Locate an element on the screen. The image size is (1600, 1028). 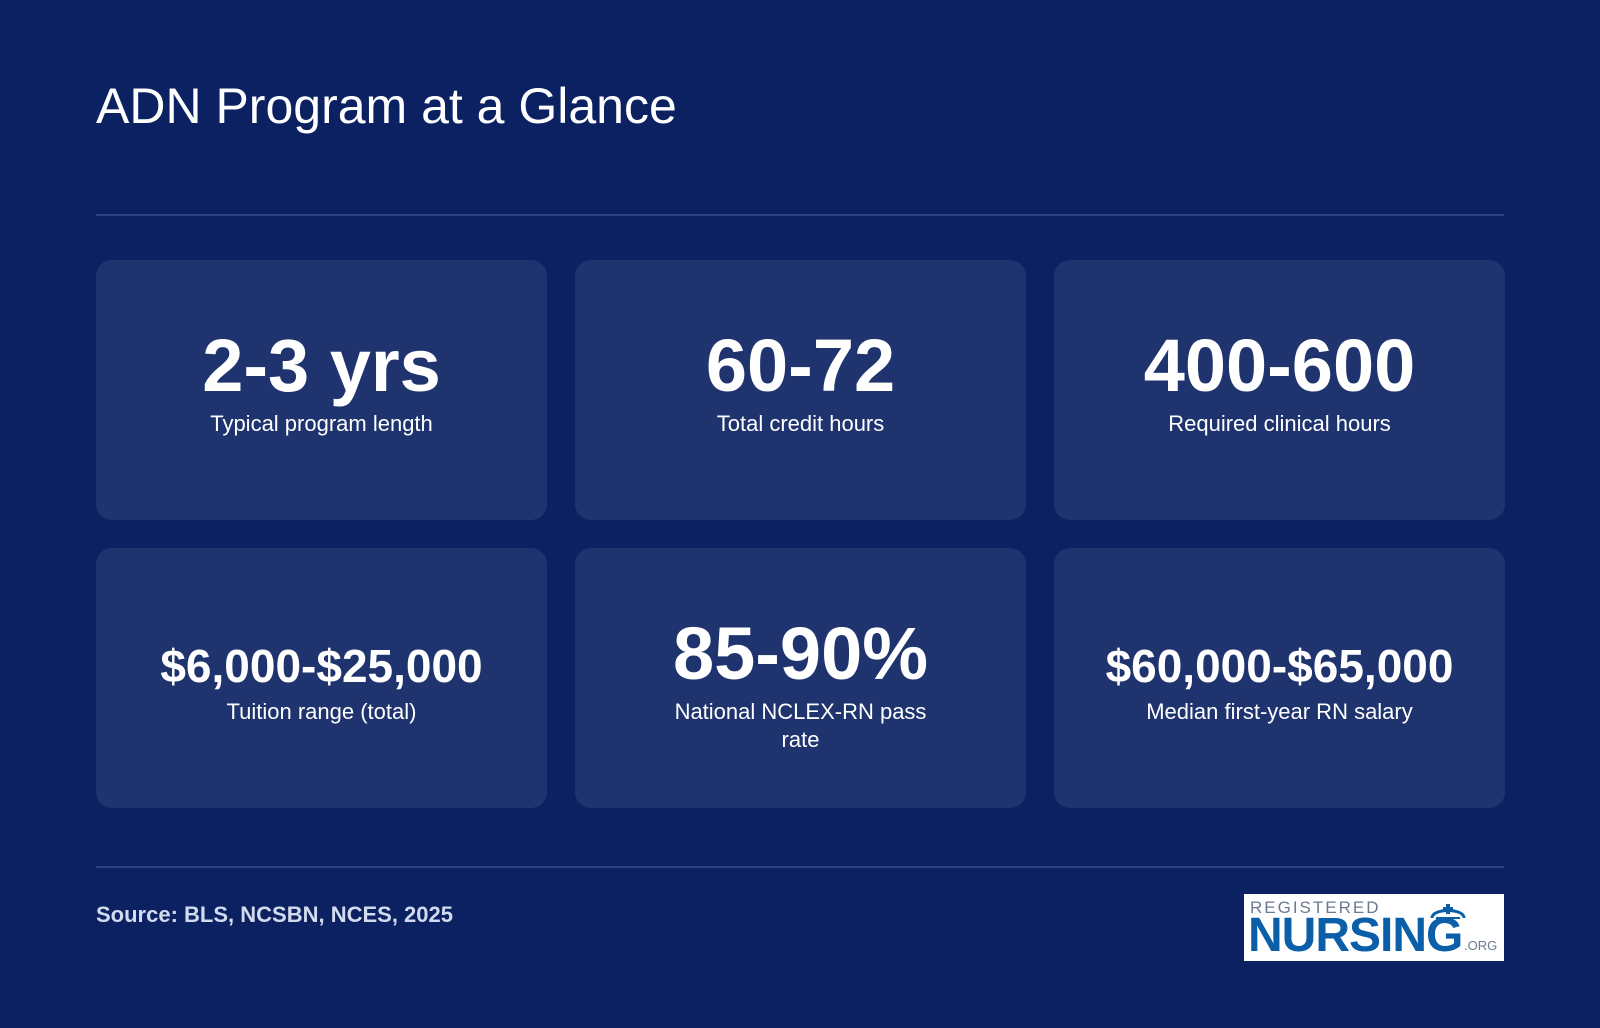
stat-value: 2-3 yrs is located at coordinates (321, 365).